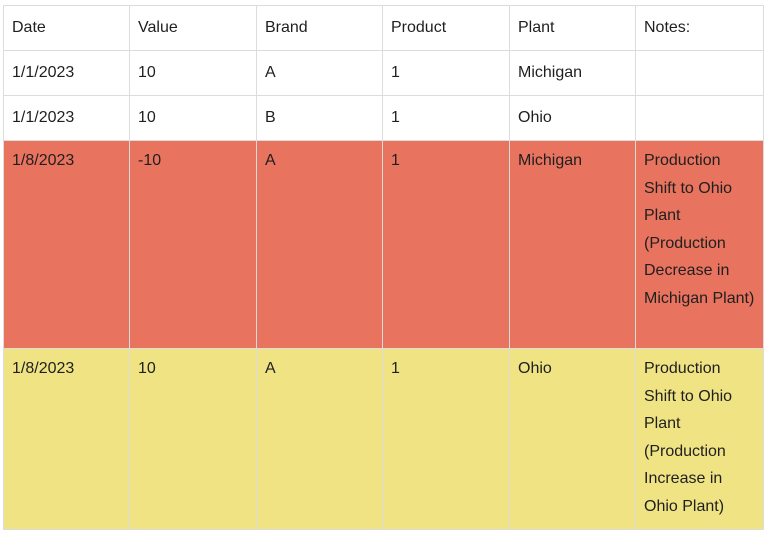 This screenshot has width=767, height=536. What do you see at coordinates (319, 28) in the screenshot?
I see `column-header-brand: Brand` at bounding box center [319, 28].